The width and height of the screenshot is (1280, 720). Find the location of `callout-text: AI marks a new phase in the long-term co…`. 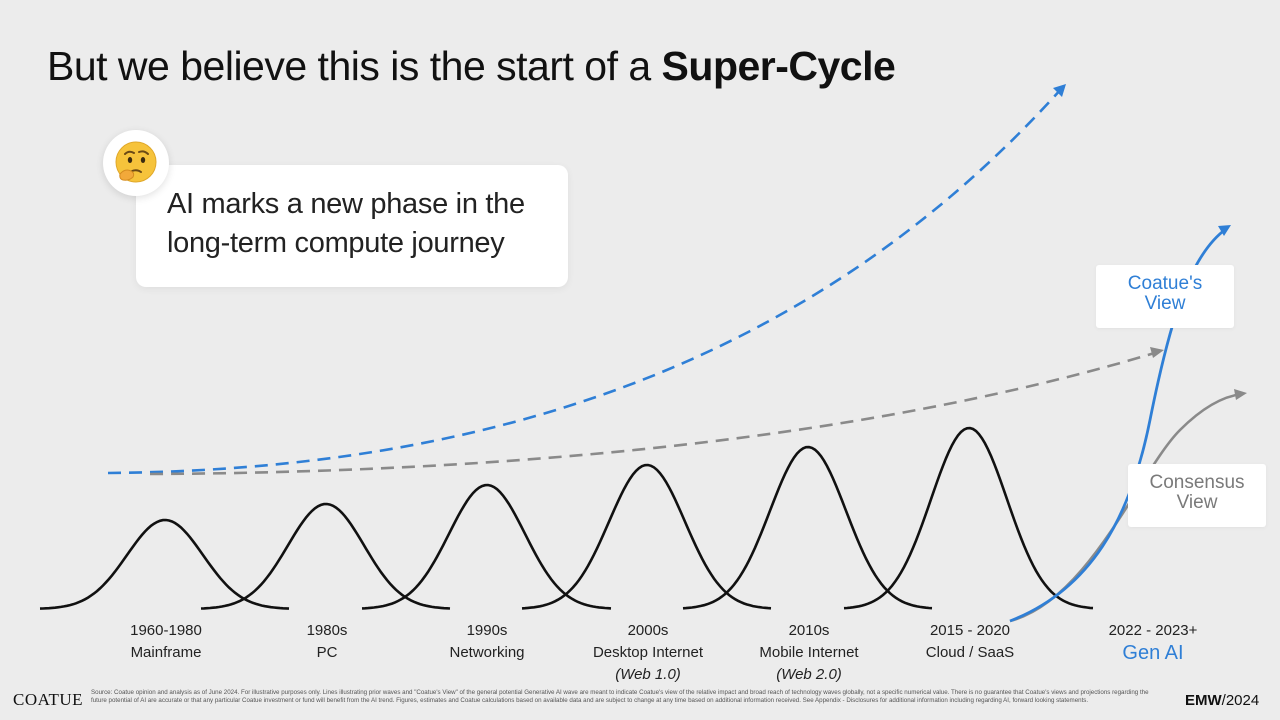

callout-text: AI marks a new phase in the long-term co… is located at coordinates (367, 224).